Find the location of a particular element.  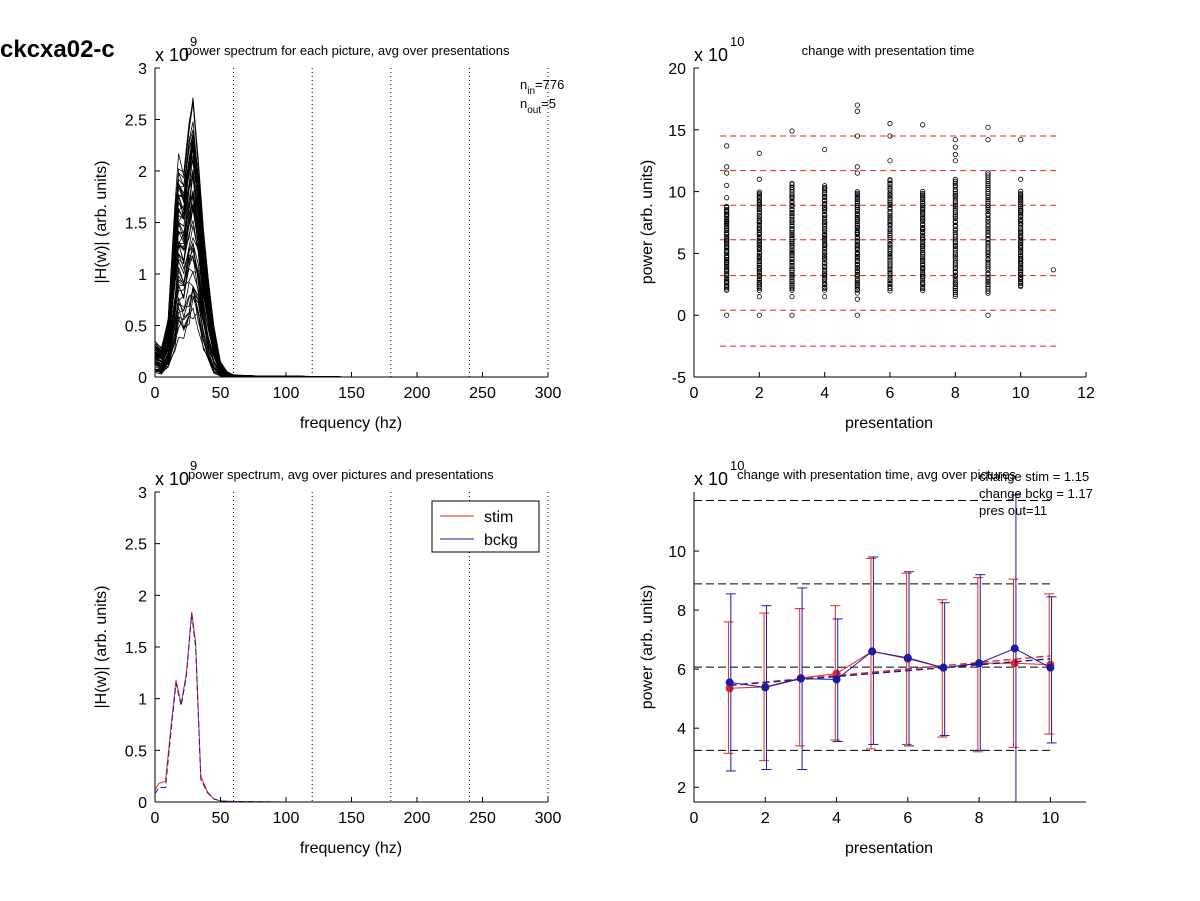

p4-trend-stim is located at coordinates (890, 671).